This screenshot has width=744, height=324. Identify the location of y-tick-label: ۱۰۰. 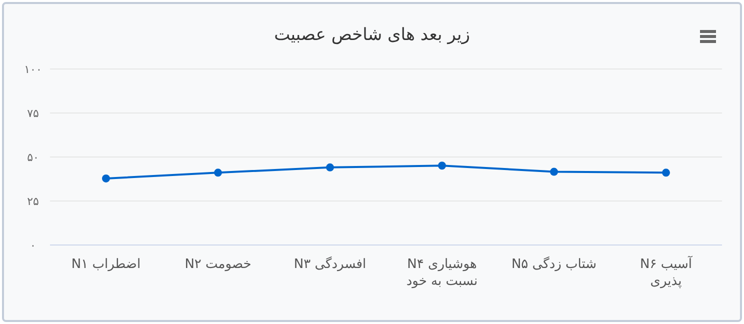
(33, 69).